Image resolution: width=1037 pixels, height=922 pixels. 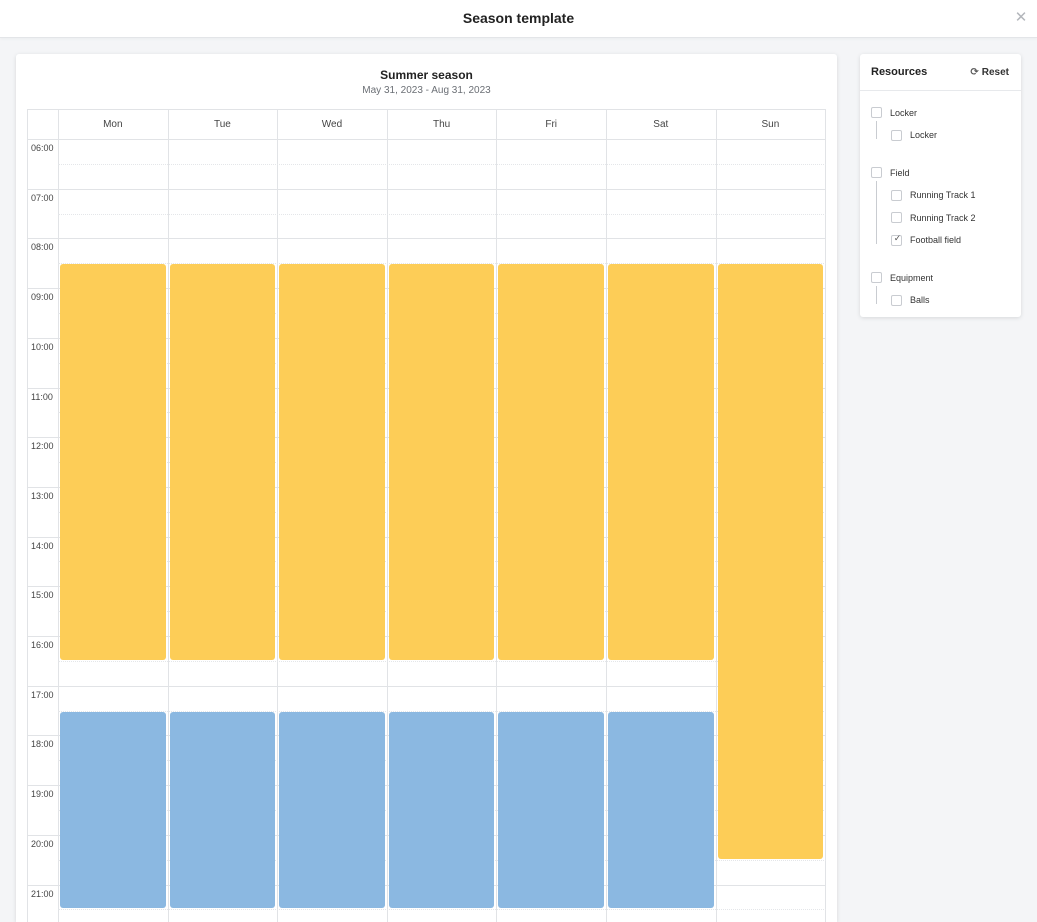 I want to click on time-label: 17:00, so click(x=42, y=694).